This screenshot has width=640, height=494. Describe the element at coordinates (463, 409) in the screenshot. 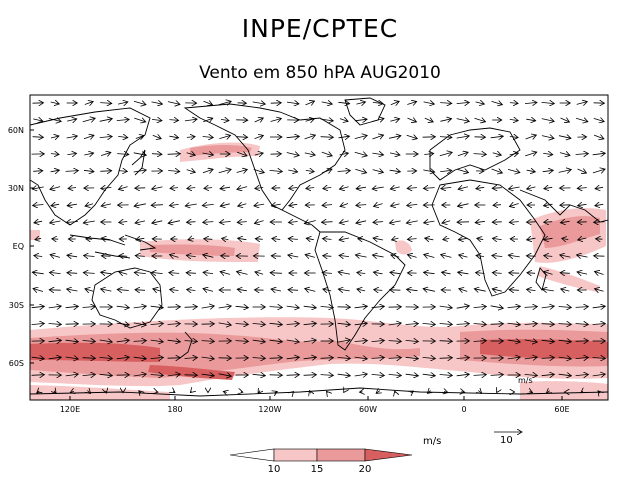

I see `lon-label-0: 0` at that location.